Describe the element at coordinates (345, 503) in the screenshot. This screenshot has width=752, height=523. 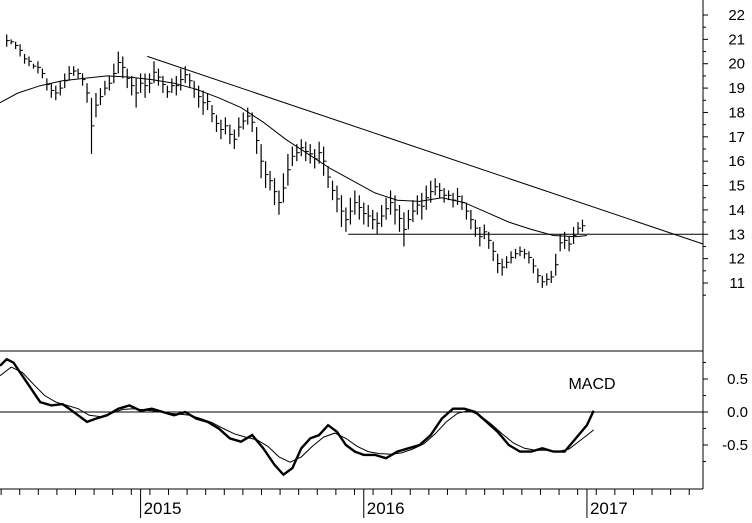
I see `time-axis: 2015 2016 2017` at that location.